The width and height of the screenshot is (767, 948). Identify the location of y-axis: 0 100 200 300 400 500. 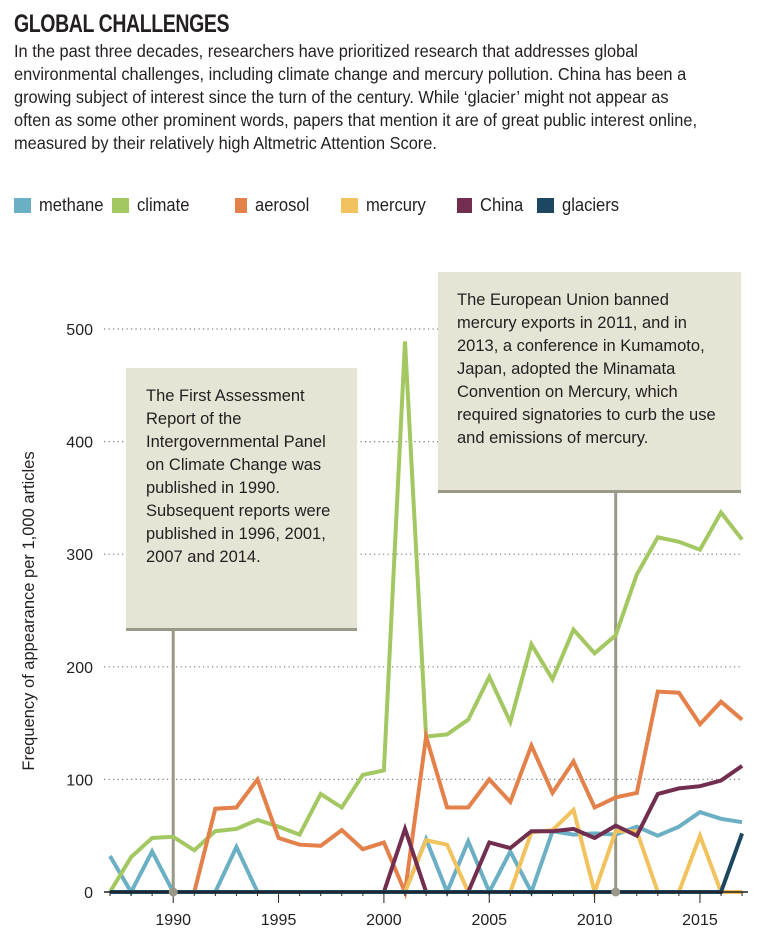
(79, 612).